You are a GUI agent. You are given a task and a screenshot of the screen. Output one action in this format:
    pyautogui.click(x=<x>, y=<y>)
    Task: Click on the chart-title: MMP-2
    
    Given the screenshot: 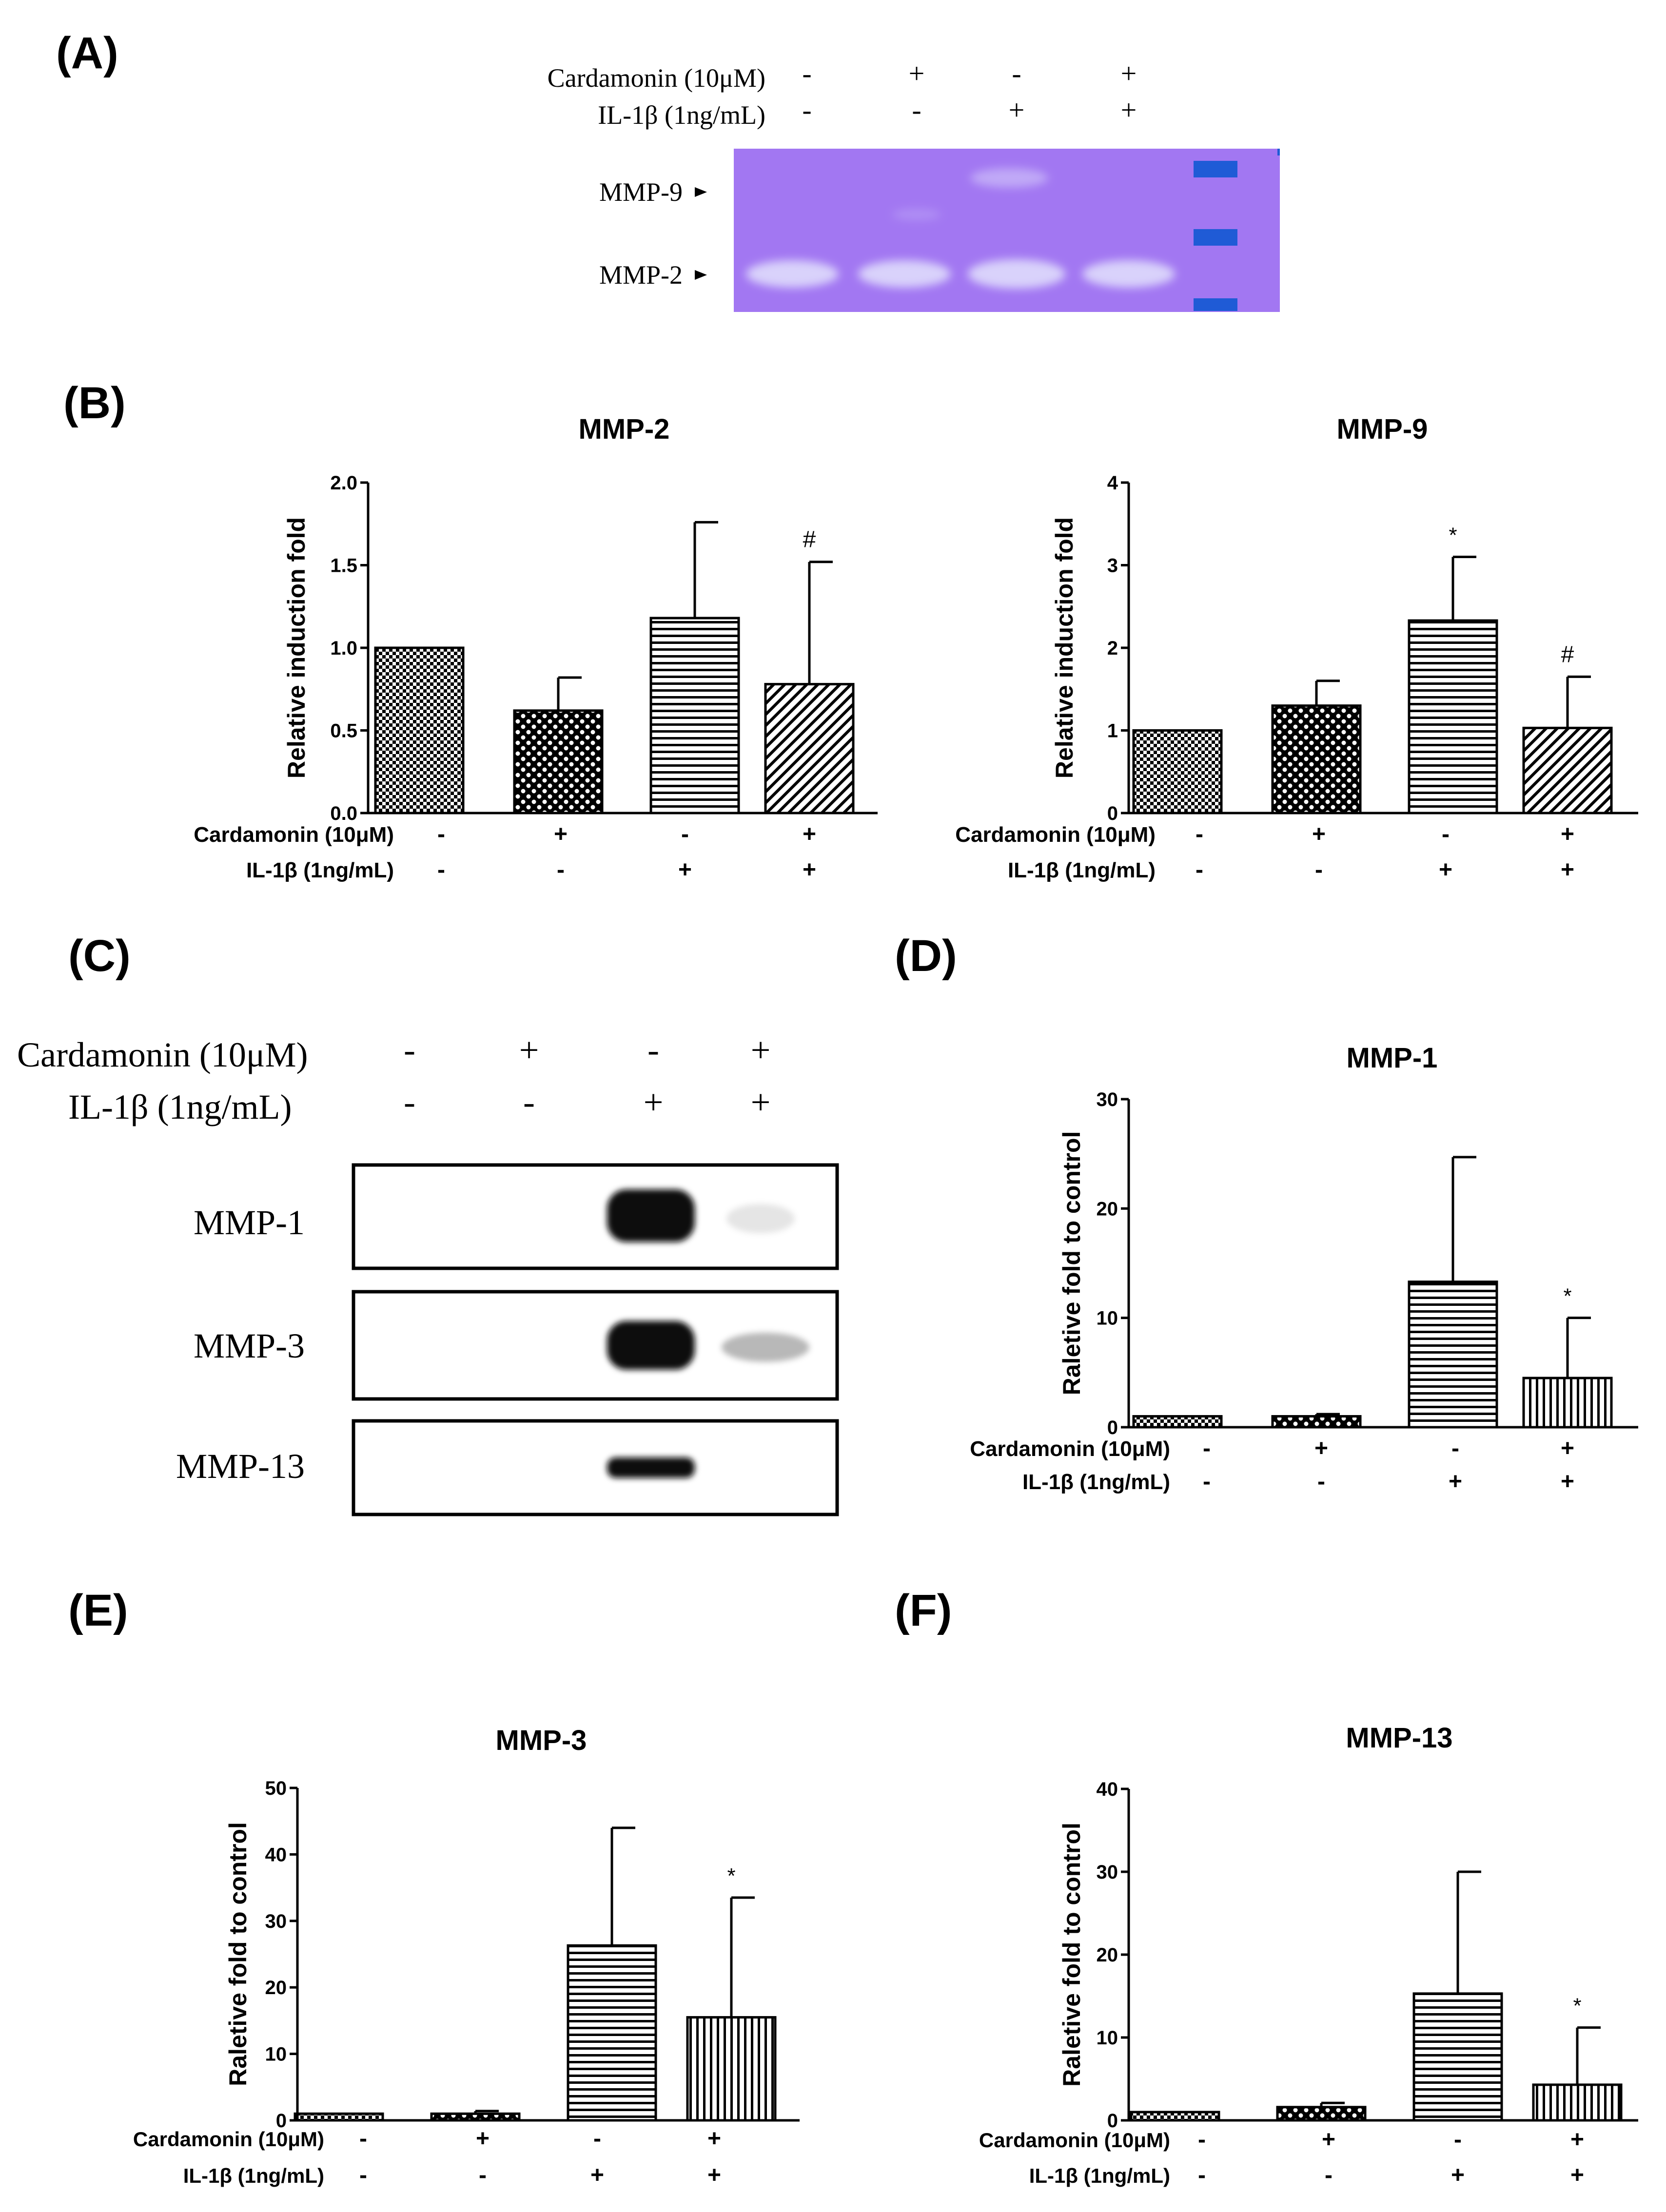 What is the action you would take?
    pyautogui.click(x=624, y=429)
    